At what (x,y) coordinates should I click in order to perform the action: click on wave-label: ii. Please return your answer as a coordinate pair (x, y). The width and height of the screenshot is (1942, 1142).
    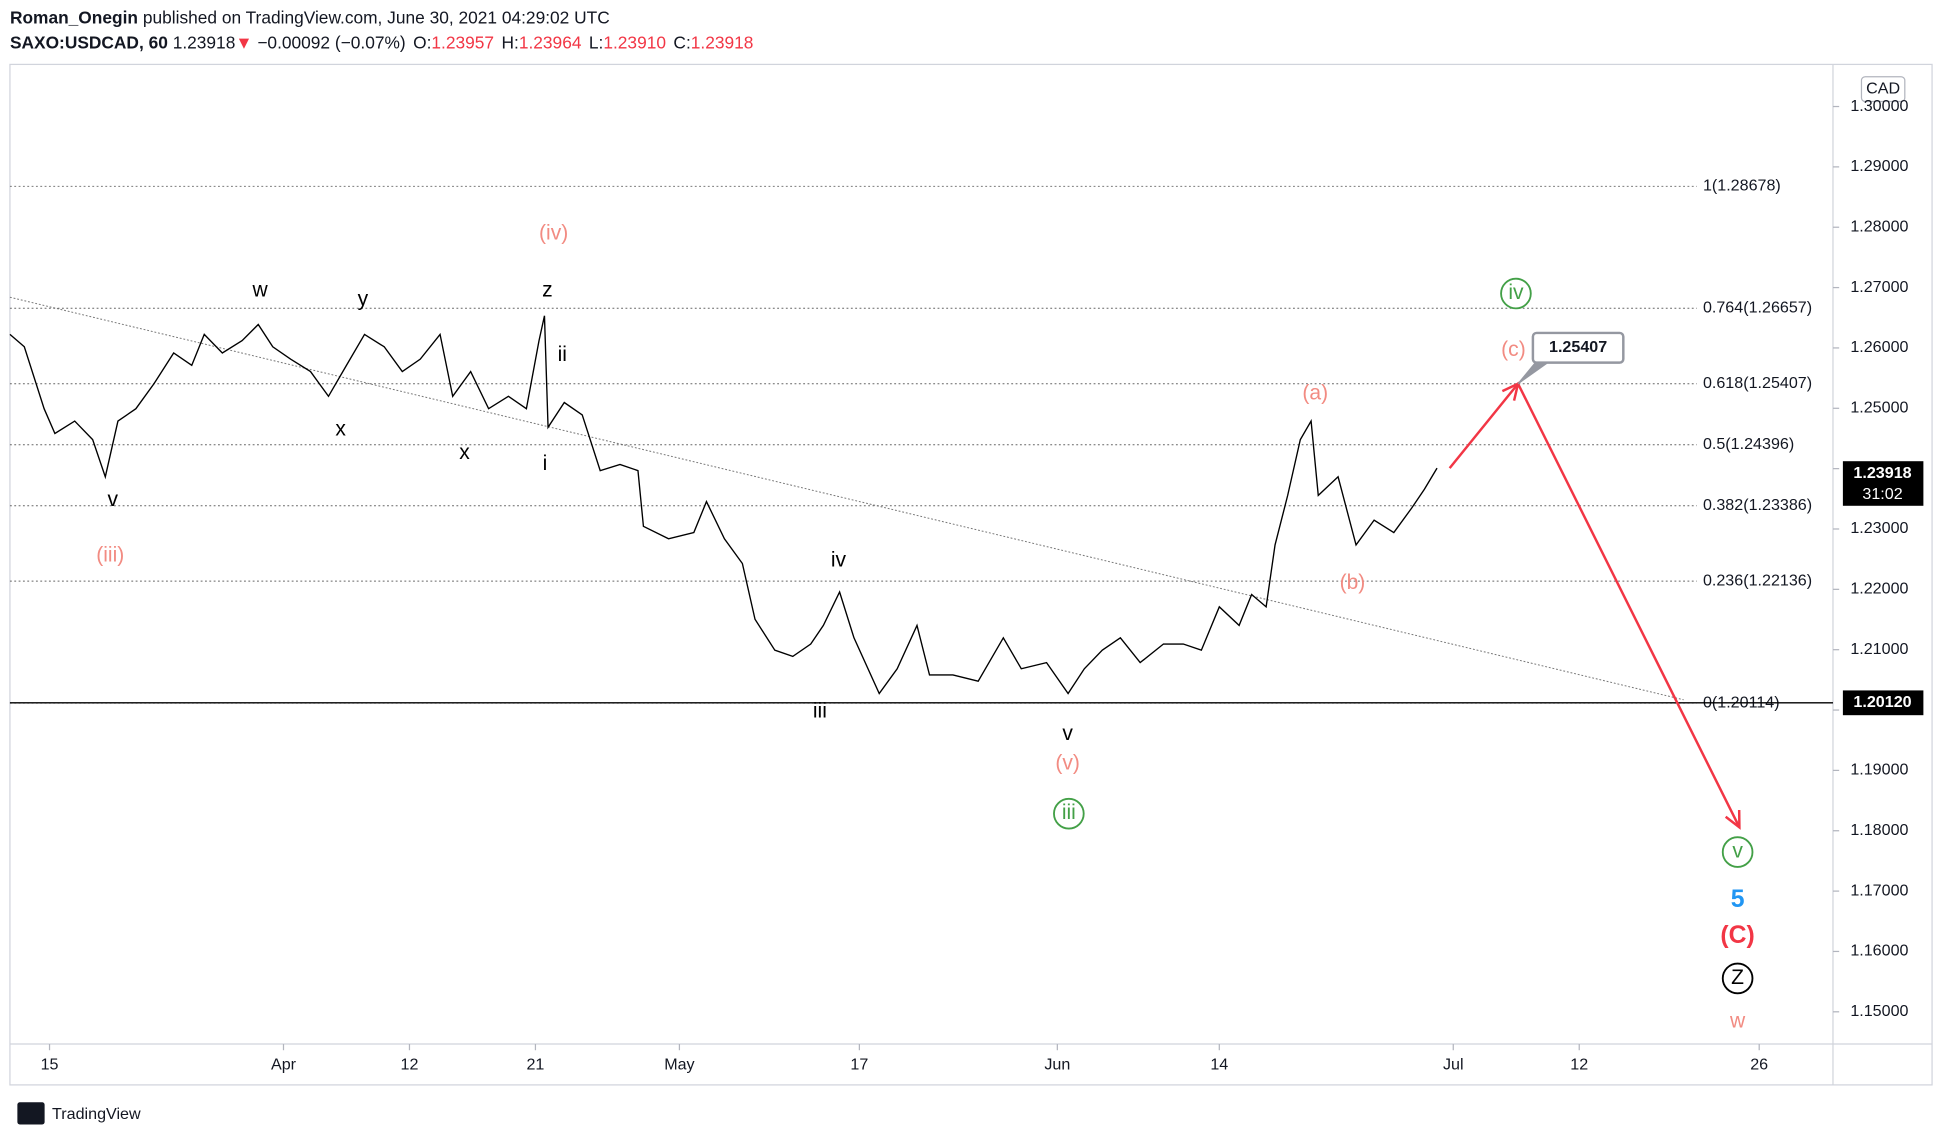
    Looking at the image, I should click on (562, 354).